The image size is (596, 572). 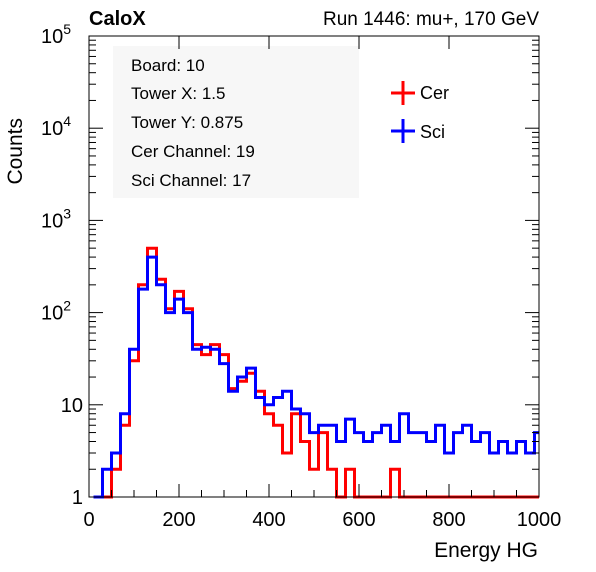 I want to click on x-tick-label: 200, so click(x=178, y=520).